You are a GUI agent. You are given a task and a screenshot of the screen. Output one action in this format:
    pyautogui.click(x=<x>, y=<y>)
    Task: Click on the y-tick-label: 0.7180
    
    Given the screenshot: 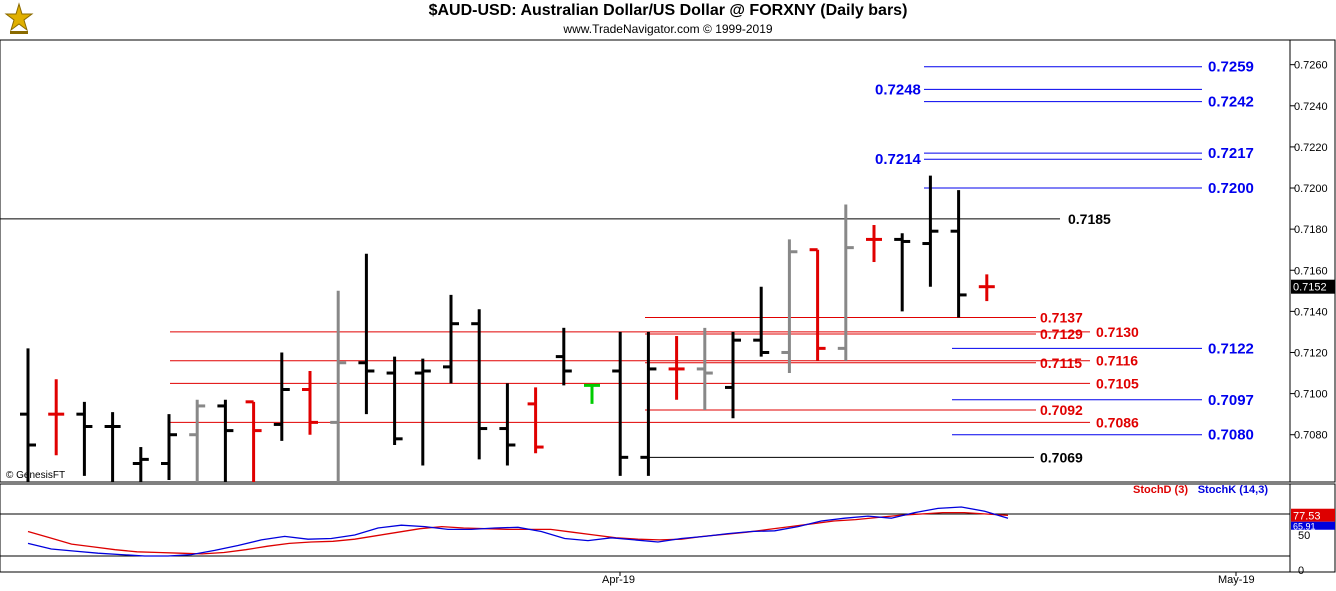 What is the action you would take?
    pyautogui.click(x=1311, y=230)
    